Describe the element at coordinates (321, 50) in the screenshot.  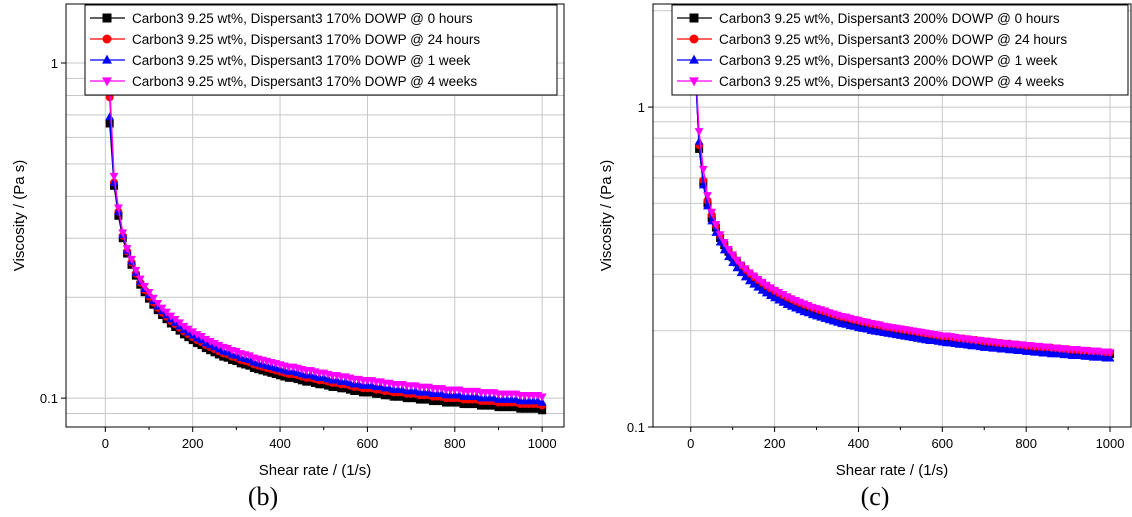
I see `legend-box` at that location.